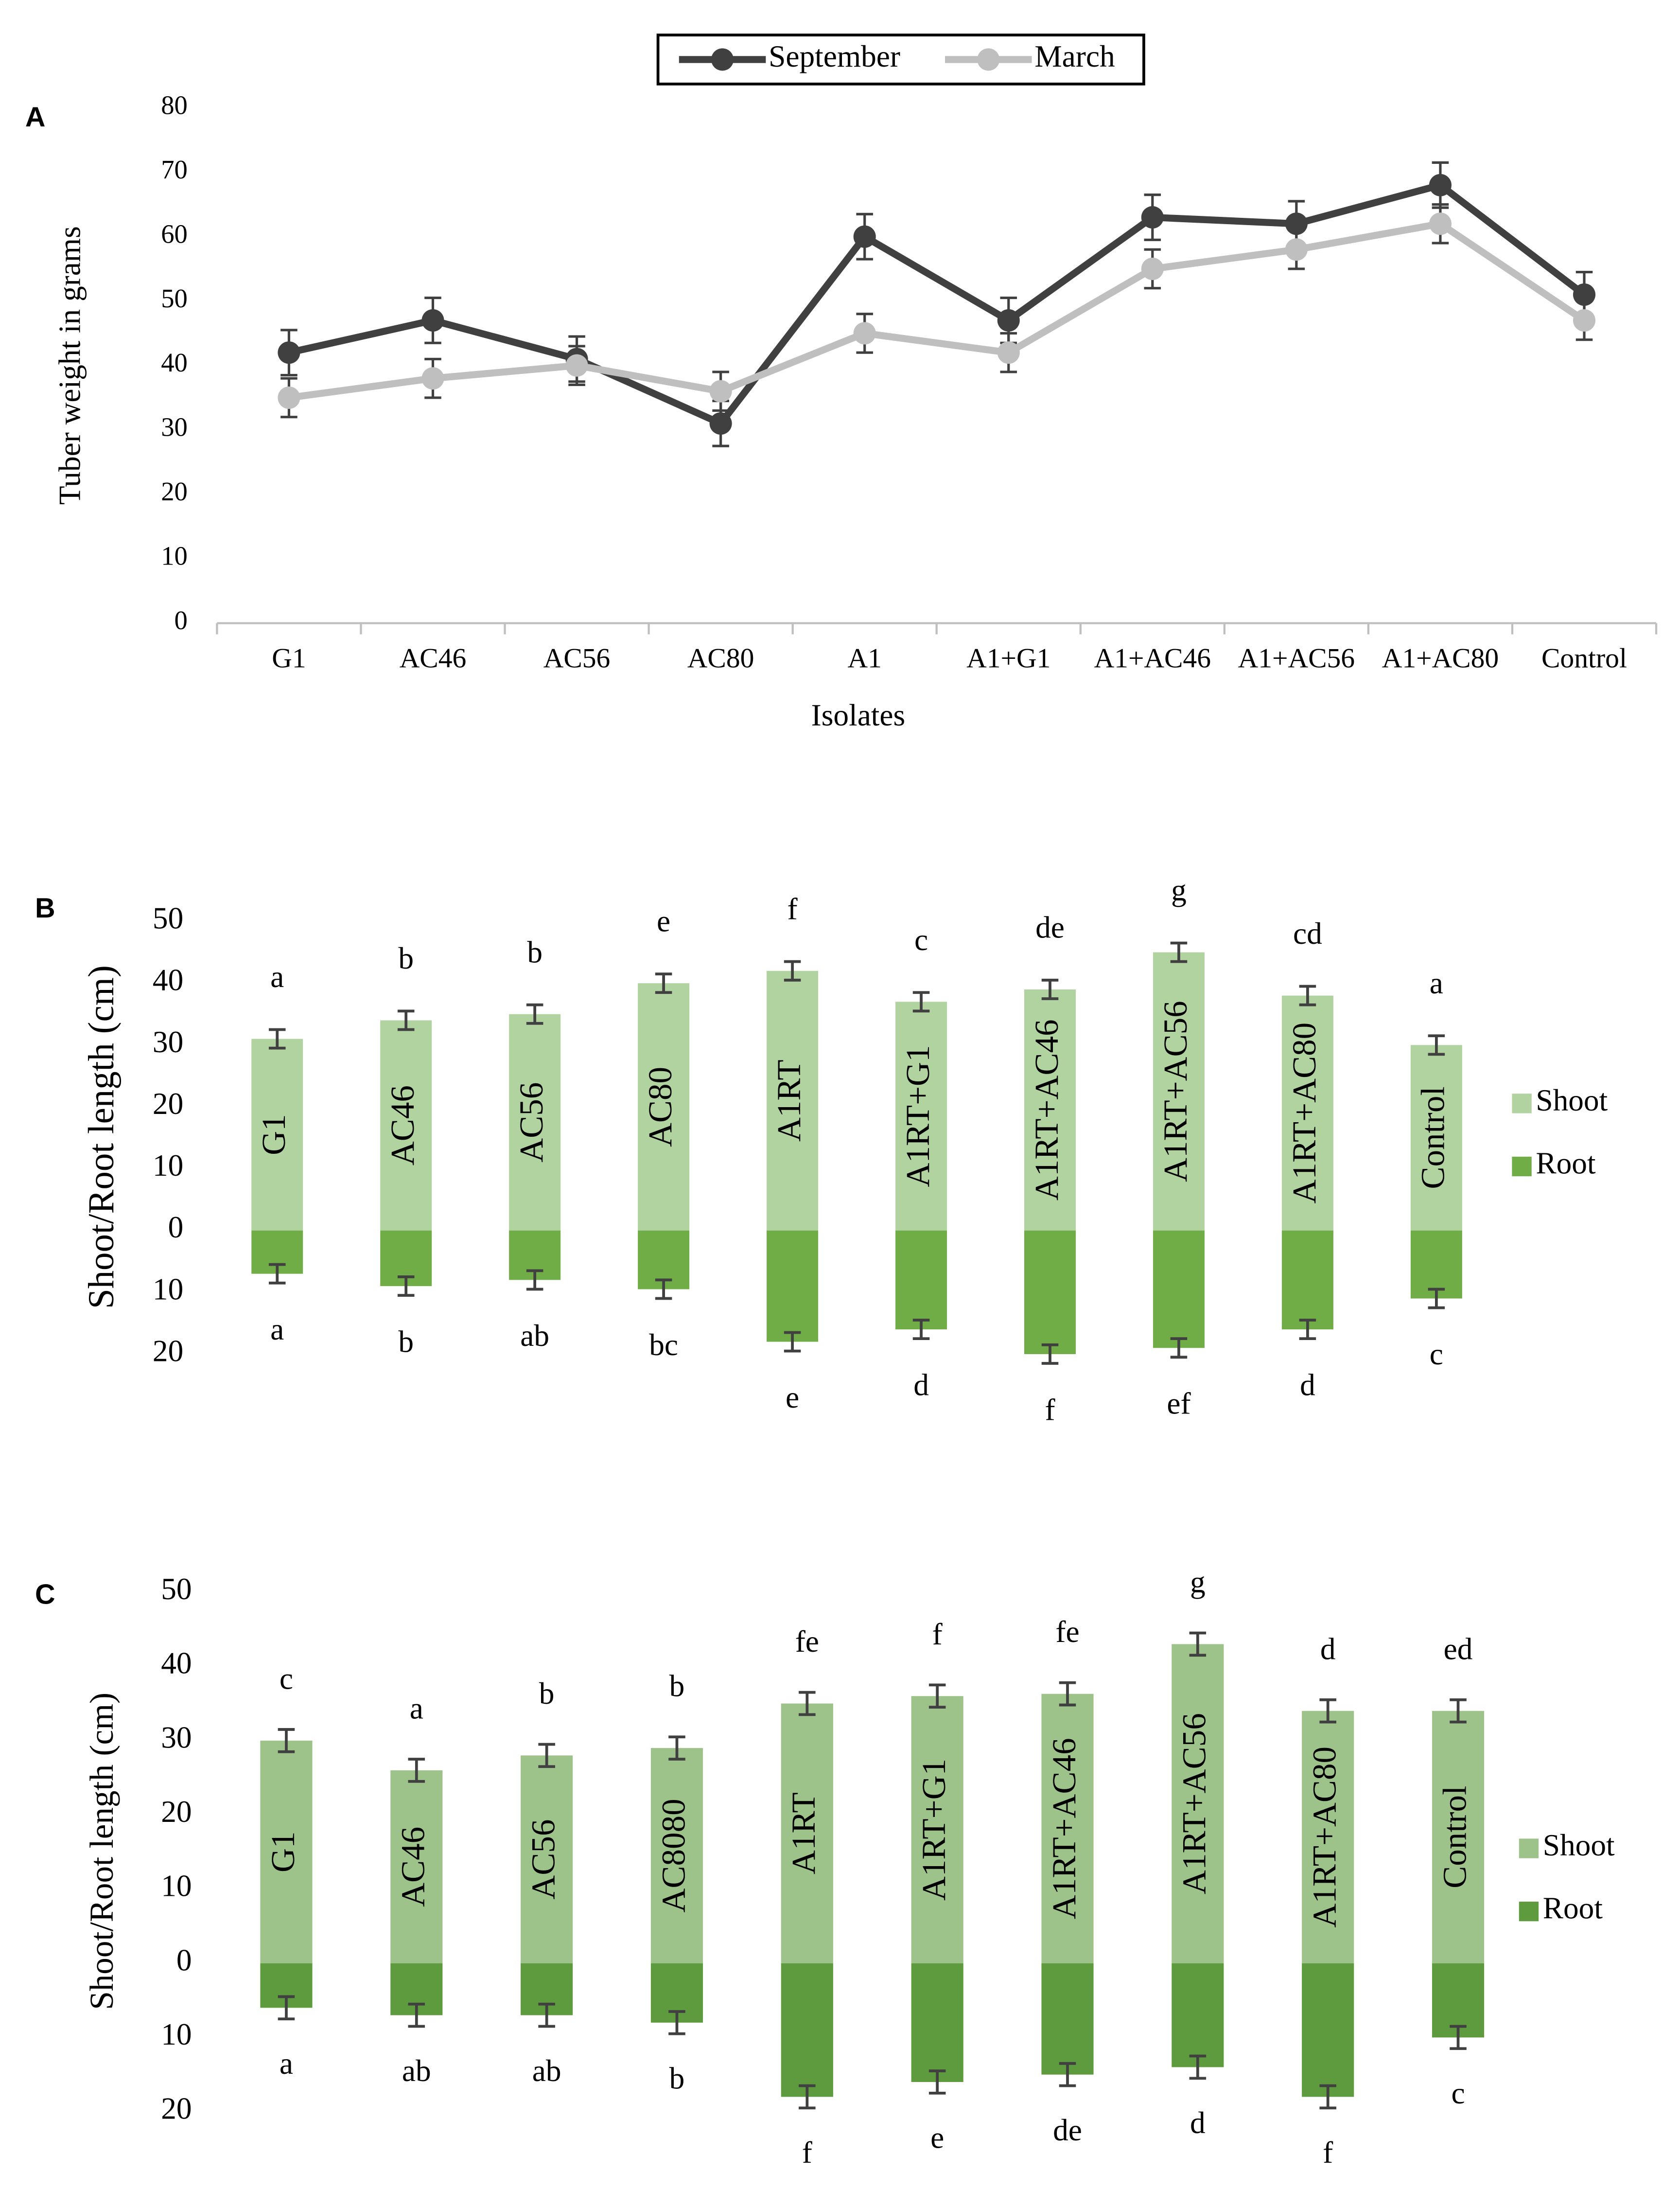  What do you see at coordinates (1008, 659) in the screenshot?
I see `x-tick-label: A1+G1` at bounding box center [1008, 659].